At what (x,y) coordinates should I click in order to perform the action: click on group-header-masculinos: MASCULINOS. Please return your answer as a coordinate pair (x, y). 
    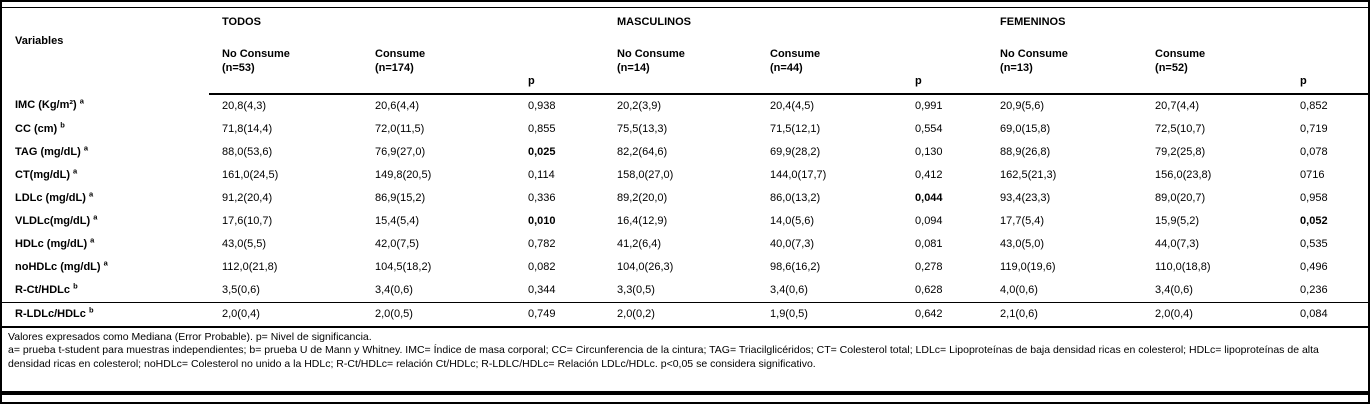
    Looking at the image, I should click on (654, 22).